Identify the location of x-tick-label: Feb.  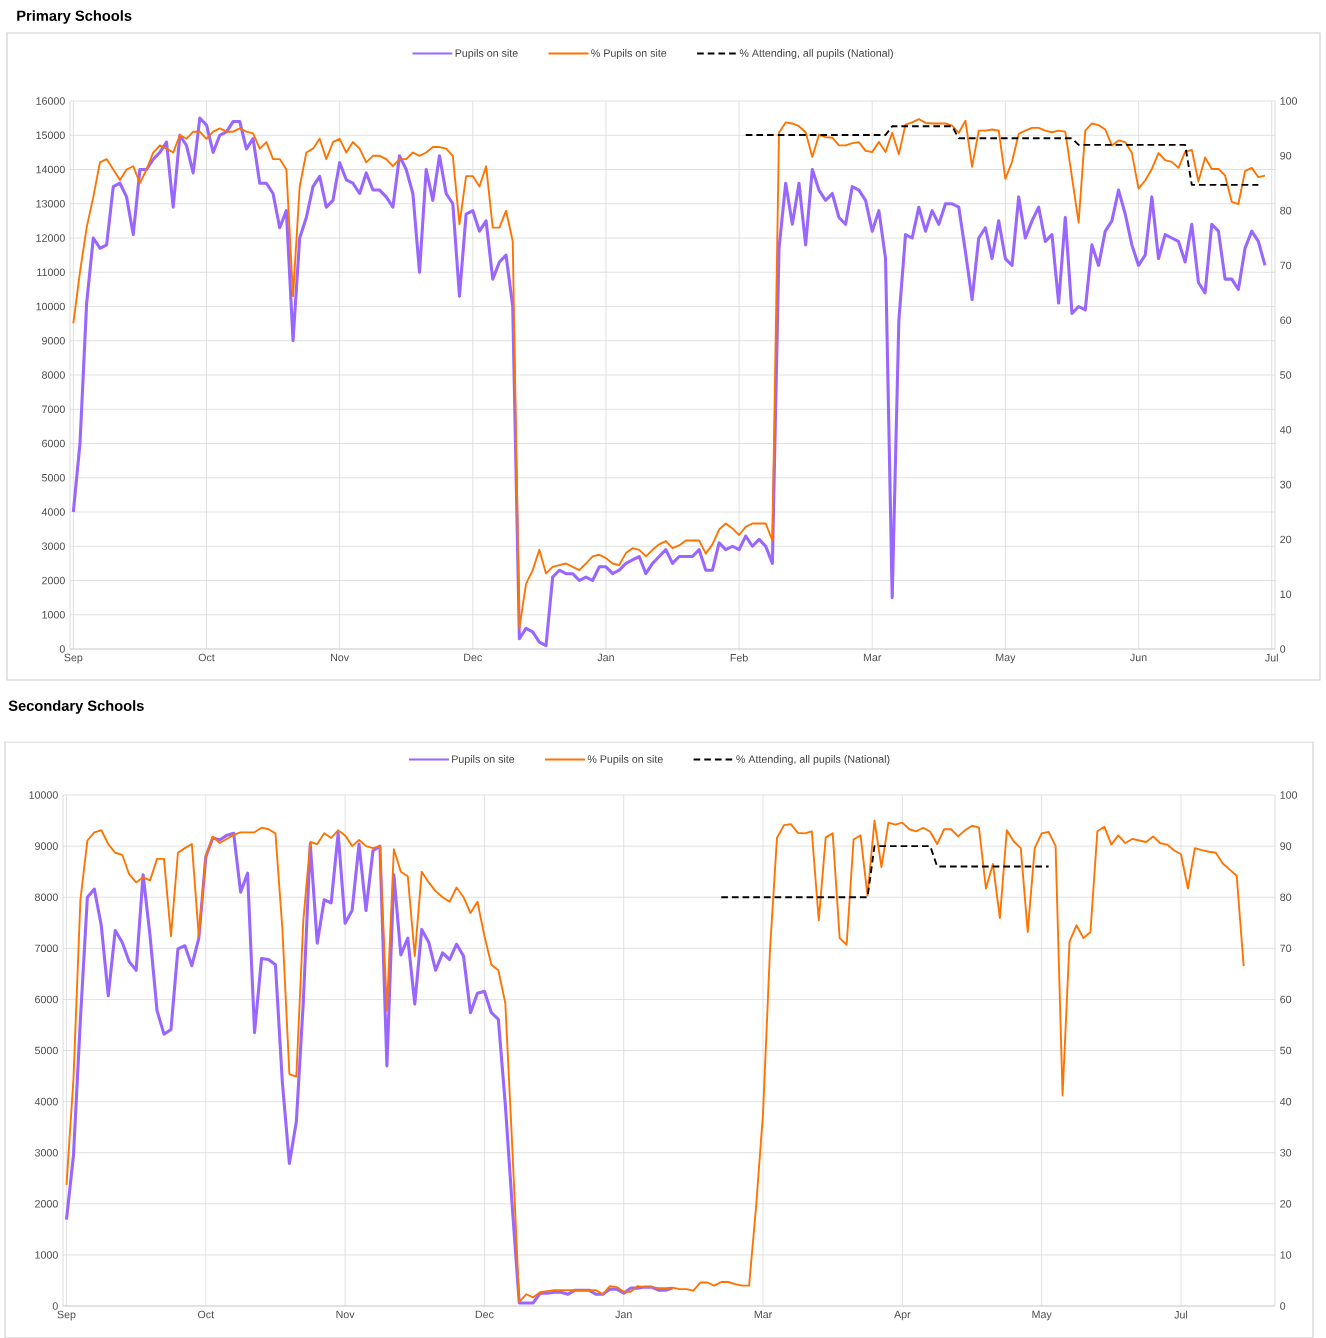
(739, 657).